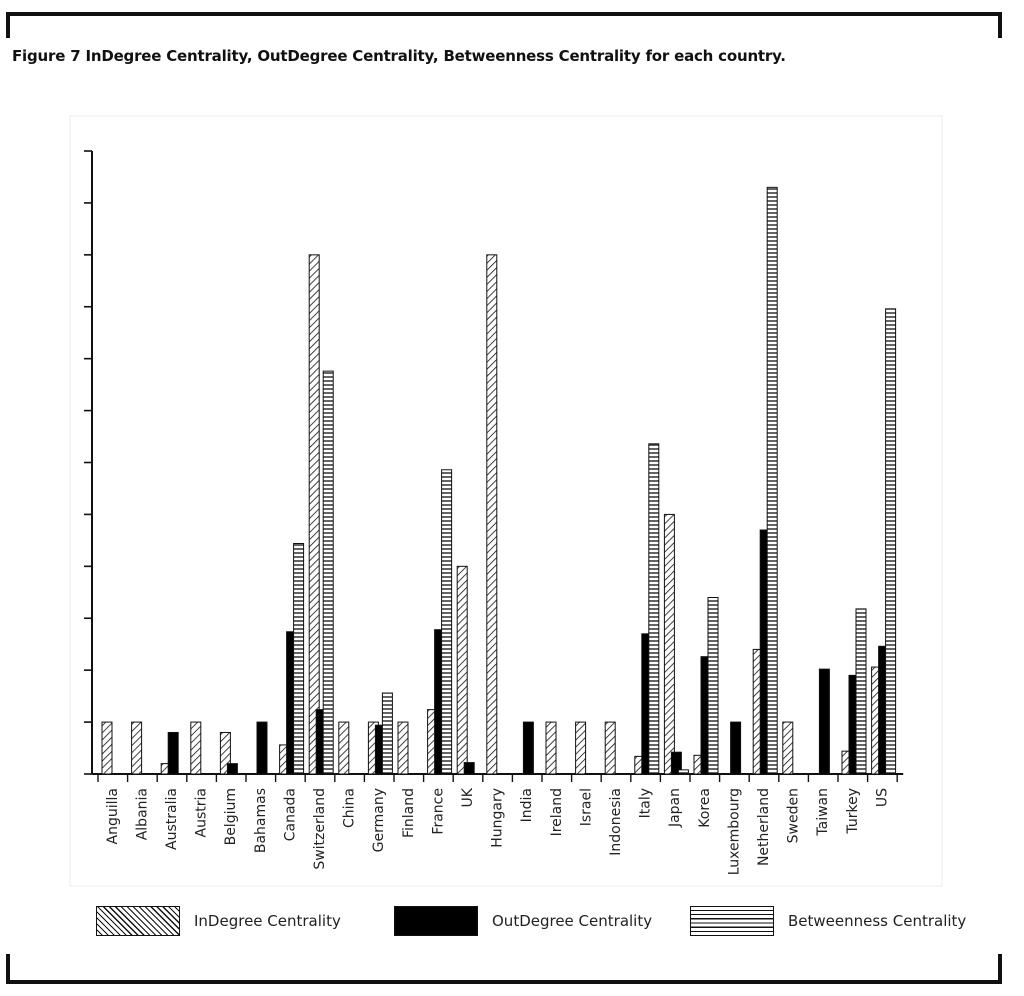 The height and width of the screenshot is (996, 1024). I want to click on legend-label-betweenness: Betweenness Centrality, so click(877, 921).